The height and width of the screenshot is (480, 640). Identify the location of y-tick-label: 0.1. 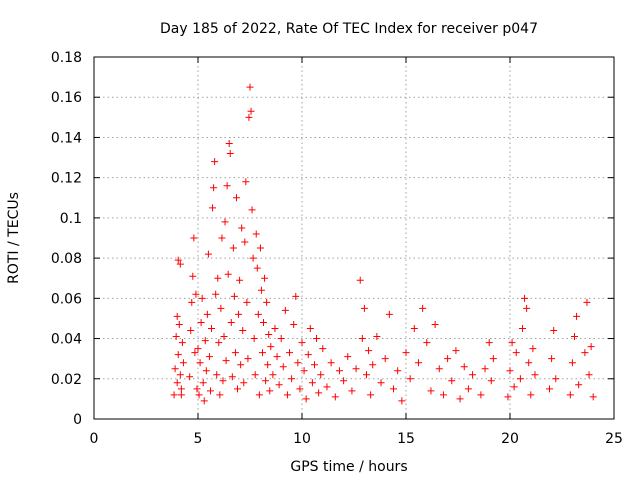
(71, 219).